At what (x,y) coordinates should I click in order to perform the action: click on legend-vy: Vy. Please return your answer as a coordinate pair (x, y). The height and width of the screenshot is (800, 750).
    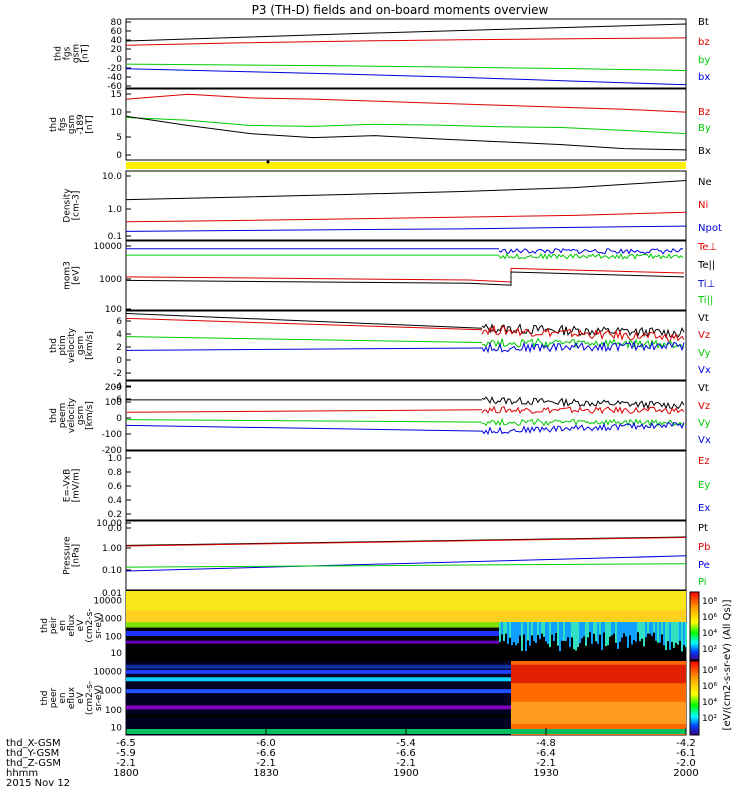
    Looking at the image, I should click on (704, 353).